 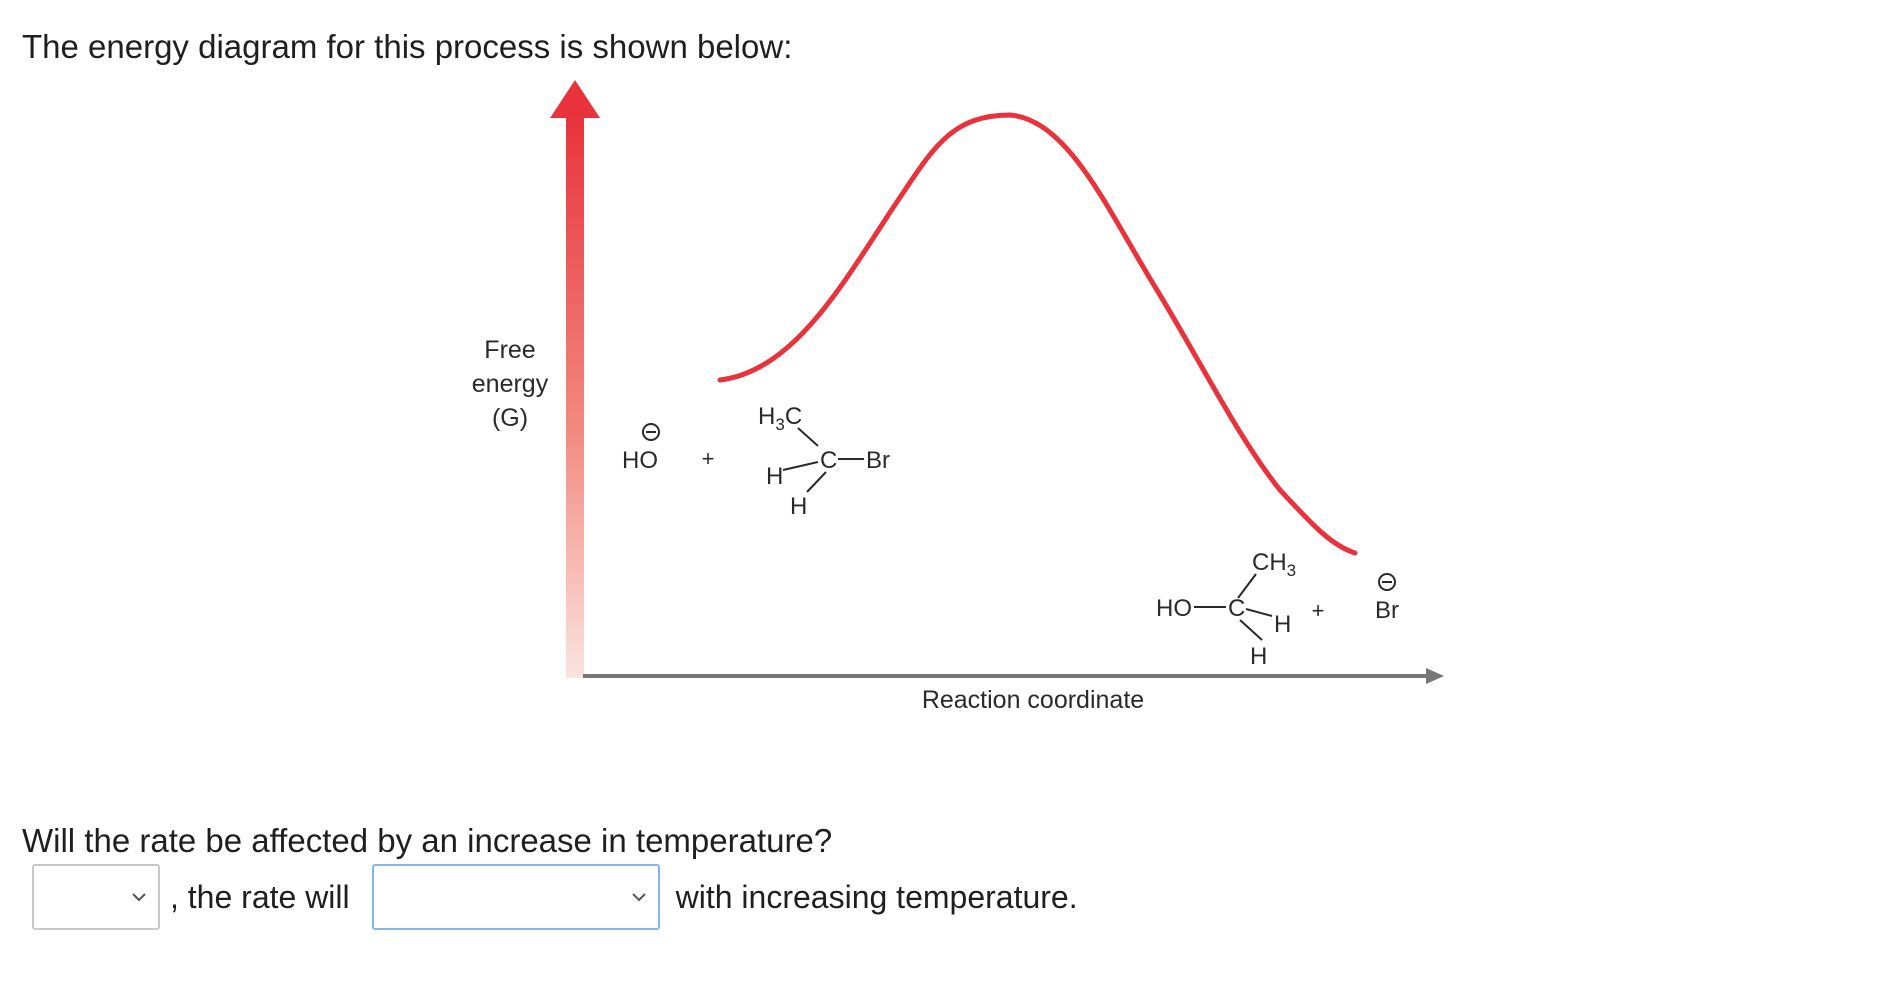 What do you see at coordinates (510, 418) in the screenshot?
I see `y-axis-label-line3: (G)` at bounding box center [510, 418].